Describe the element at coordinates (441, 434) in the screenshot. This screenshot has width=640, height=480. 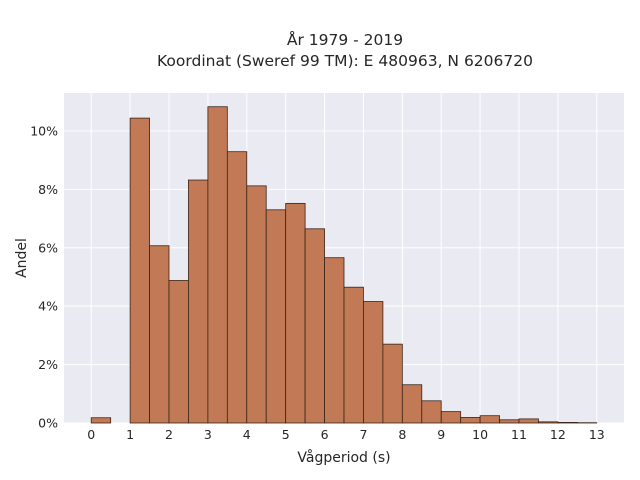
I see `x-tick-label: 9` at that location.